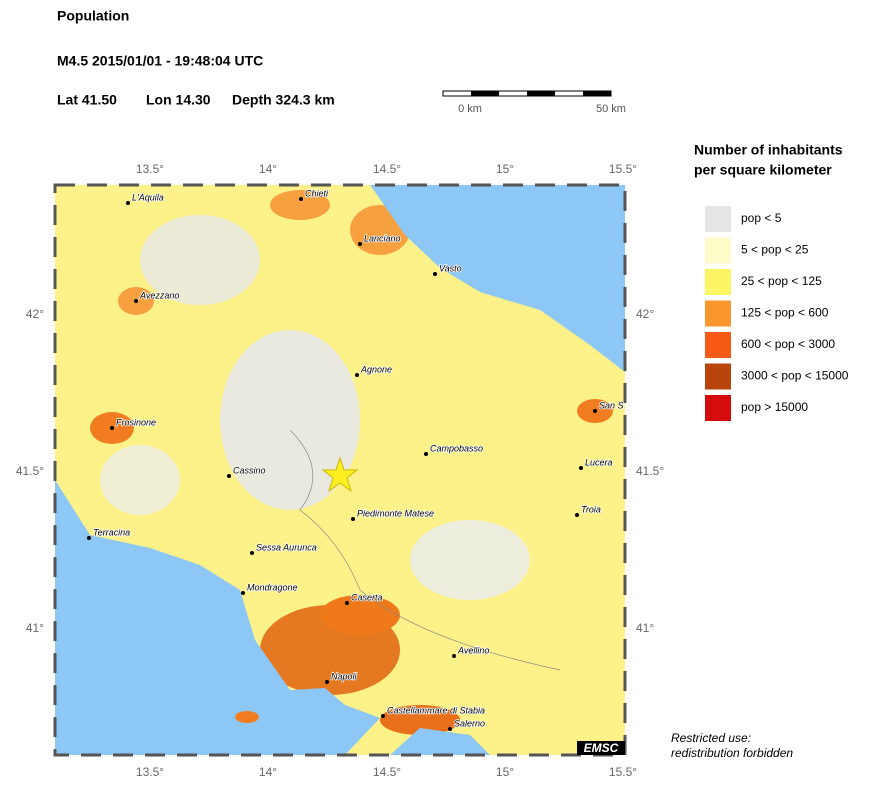  What do you see at coordinates (591, 509) in the screenshot?
I see `city-label: Troia` at bounding box center [591, 509].